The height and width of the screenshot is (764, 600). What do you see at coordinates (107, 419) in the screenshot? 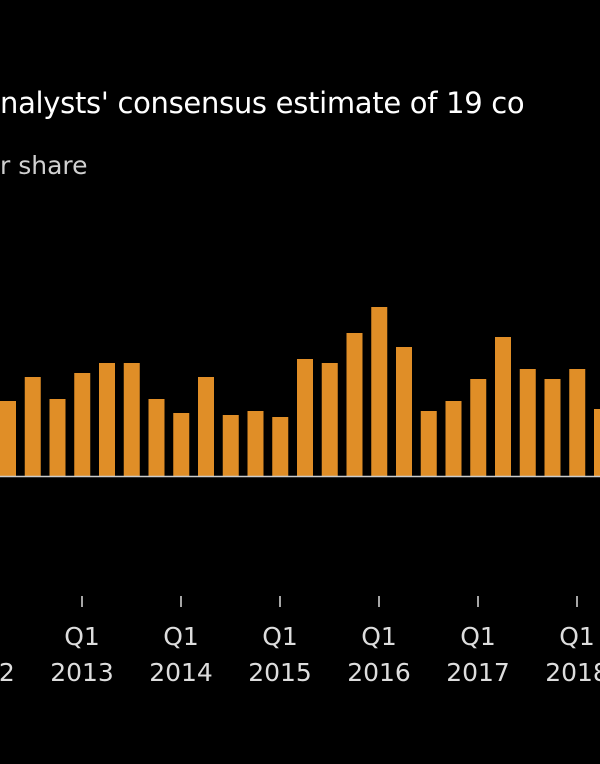
I see `bar-q2-2013` at bounding box center [107, 419].